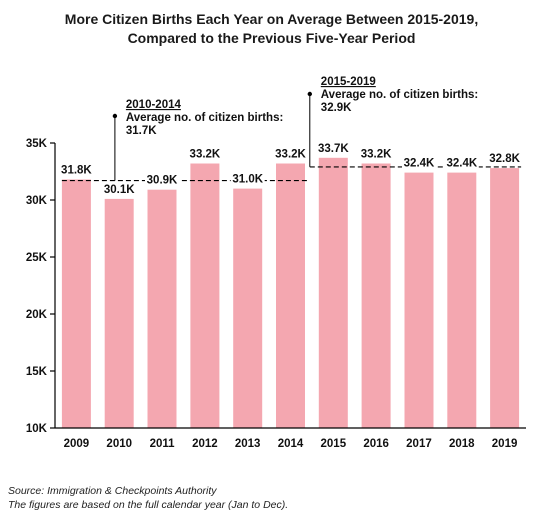  I want to click on annotation-period-2015-2019: 2015-2019, so click(348, 82).